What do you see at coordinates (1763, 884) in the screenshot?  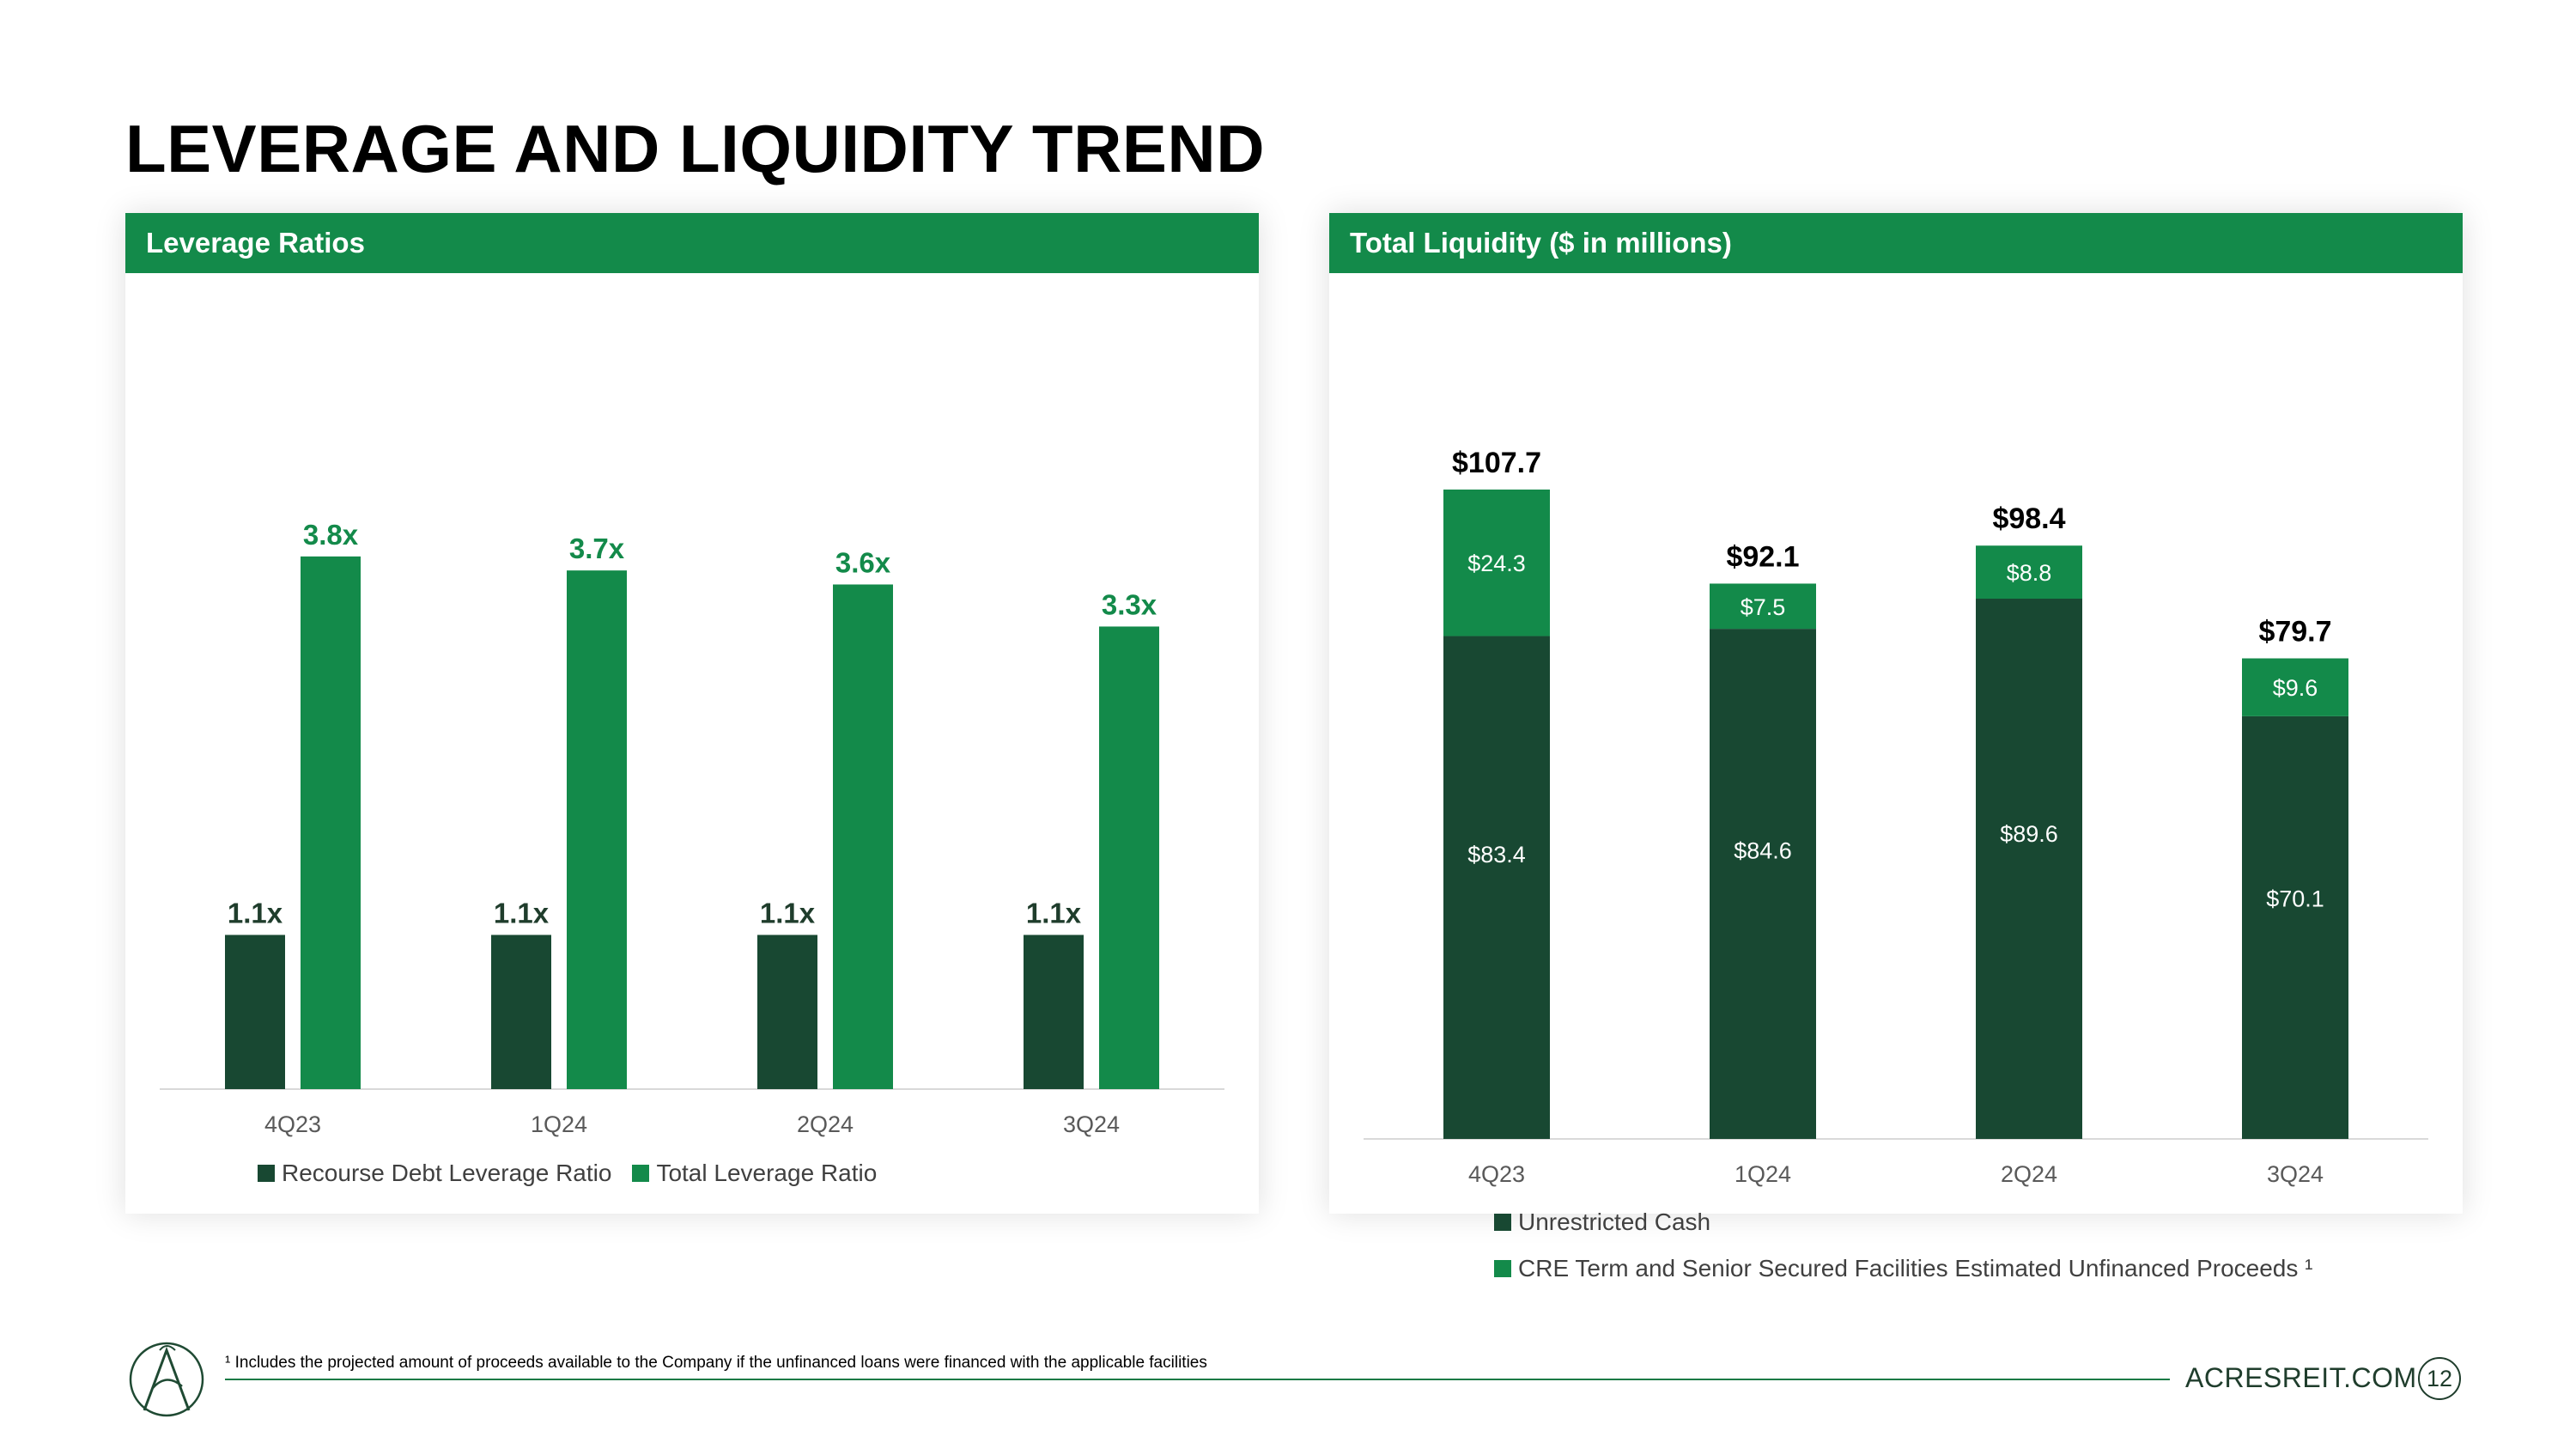 I see `cash-bar-1q24` at bounding box center [1763, 884].